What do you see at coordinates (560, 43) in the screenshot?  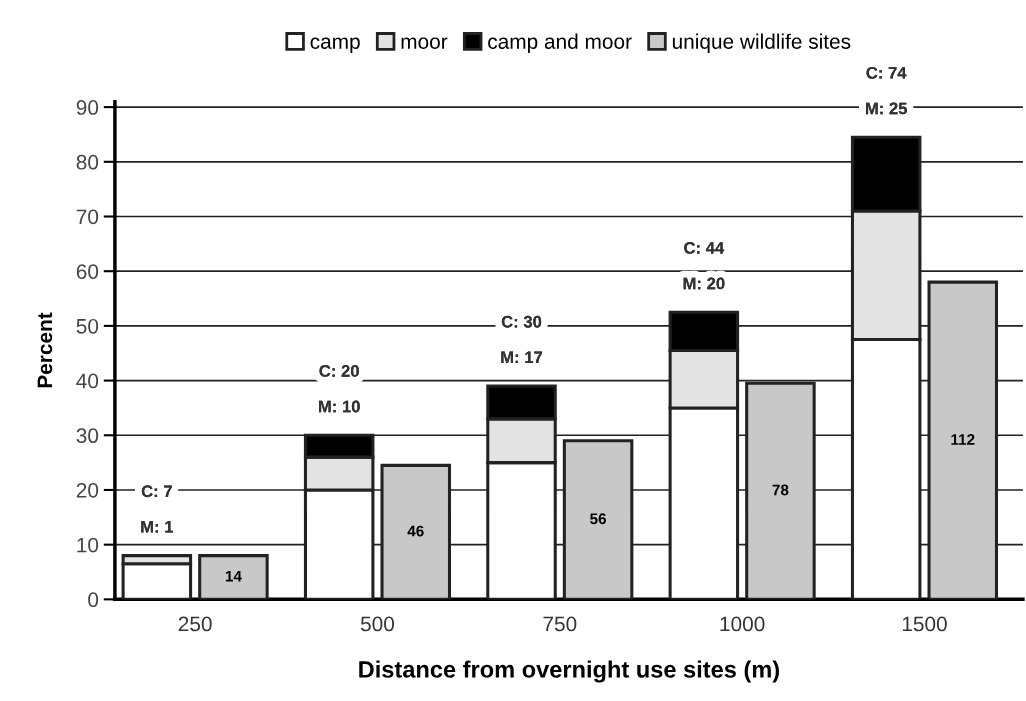 I see `legend-label: camp and moor` at bounding box center [560, 43].